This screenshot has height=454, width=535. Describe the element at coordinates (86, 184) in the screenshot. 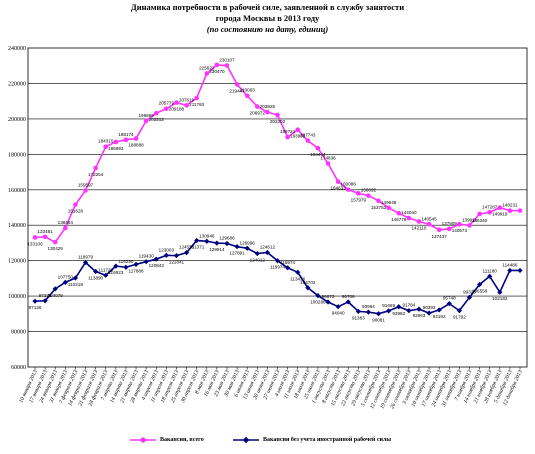

I see `data-label: 159597` at that location.